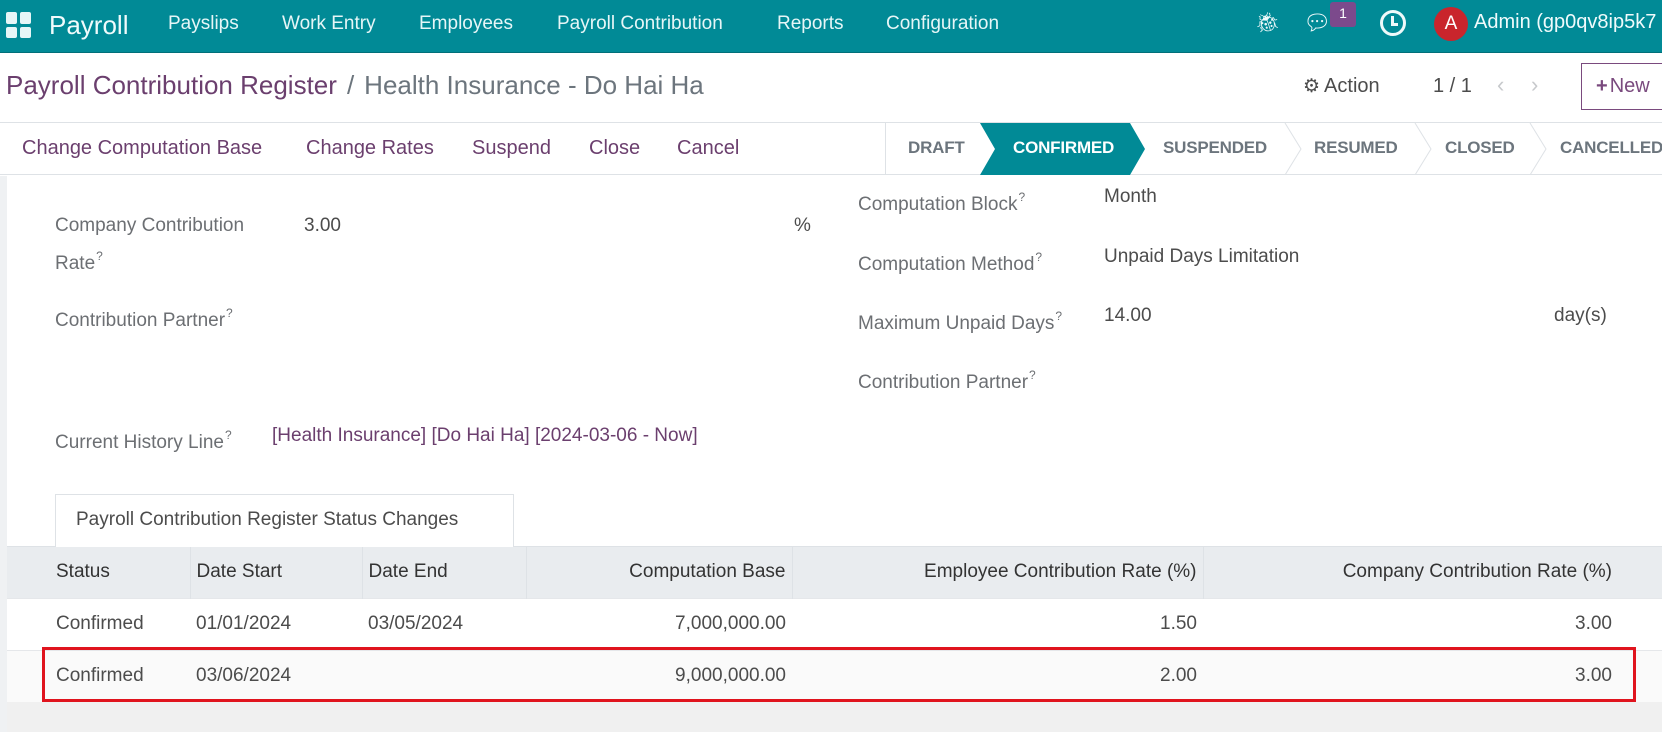  Describe the element at coordinates (329, 23) in the screenshot. I see `menu-work-entry: Work Entry` at that location.